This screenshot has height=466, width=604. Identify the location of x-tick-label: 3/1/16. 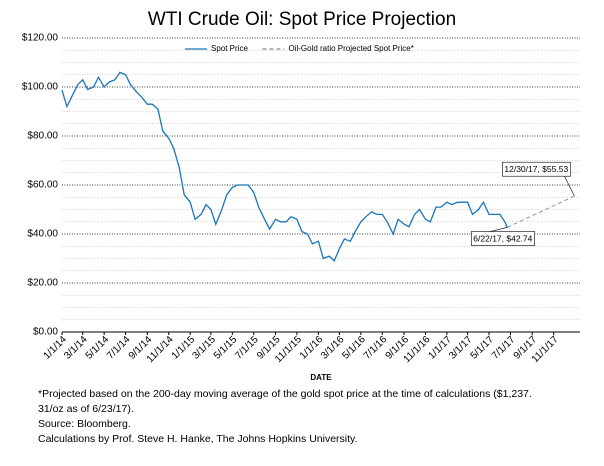
(333, 348).